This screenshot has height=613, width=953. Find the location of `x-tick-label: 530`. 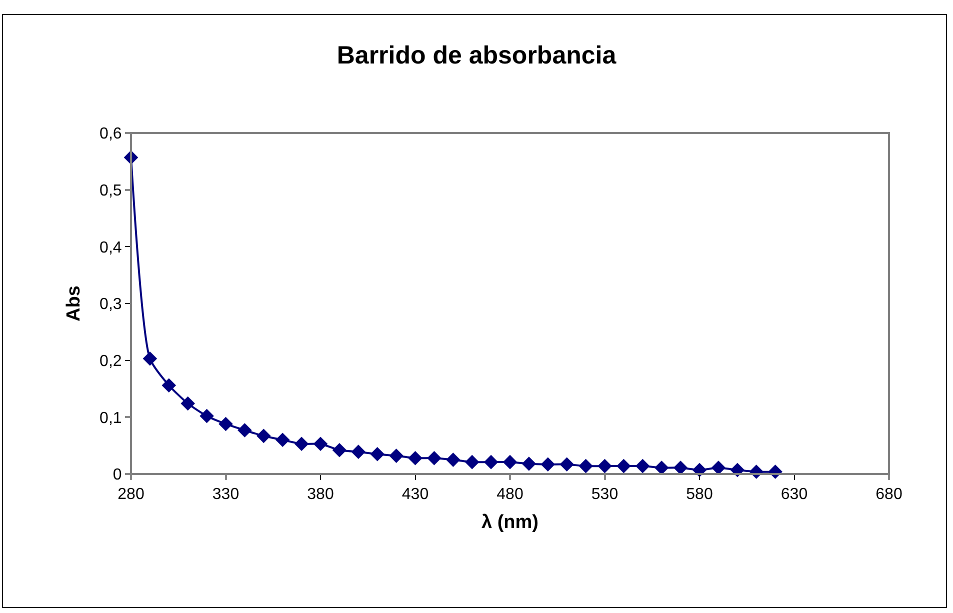

x-tick-label: 530 is located at coordinates (604, 495).